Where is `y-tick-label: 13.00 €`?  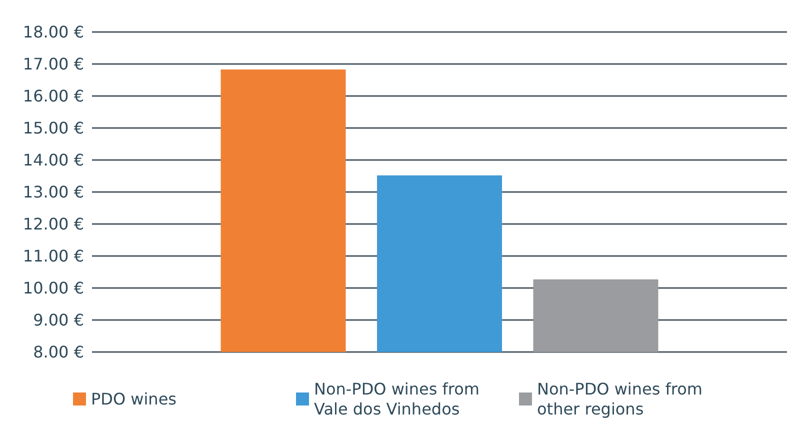 y-tick-label: 13.00 € is located at coordinates (53, 192).